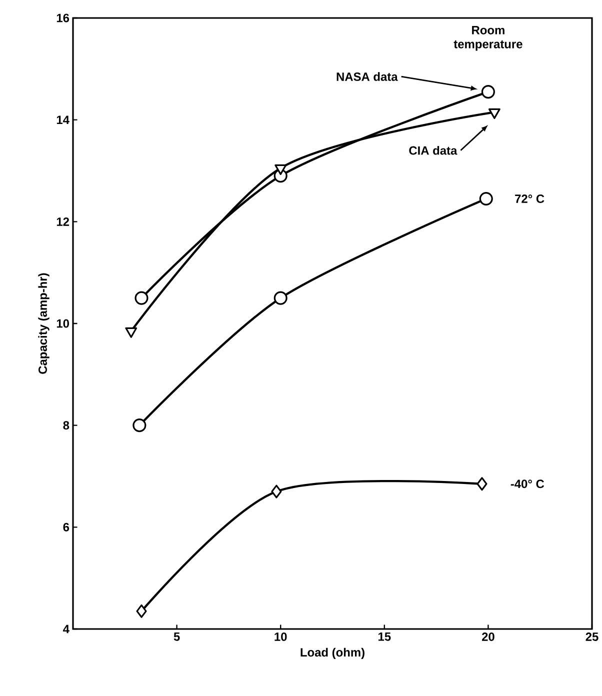 Image resolution: width=602 pixels, height=696 pixels. Describe the element at coordinates (44, 323) in the screenshot. I see `y-axis-title: Capacity (amp-hr)` at that location.